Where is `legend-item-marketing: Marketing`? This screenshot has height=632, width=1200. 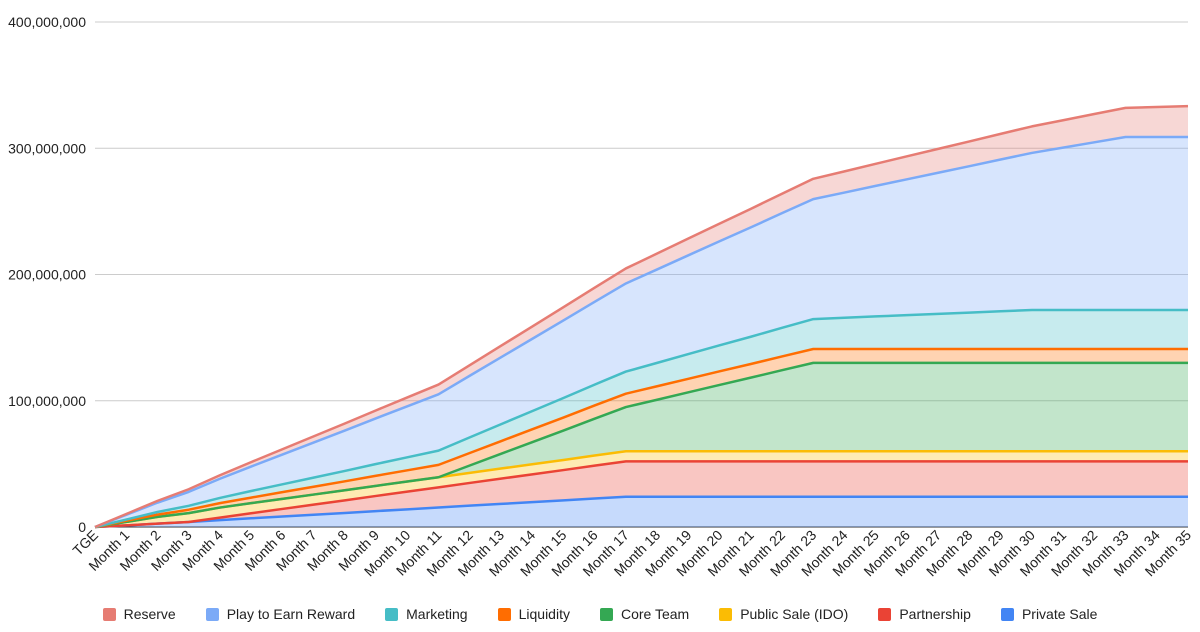 legend-item-marketing: Marketing is located at coordinates (426, 614).